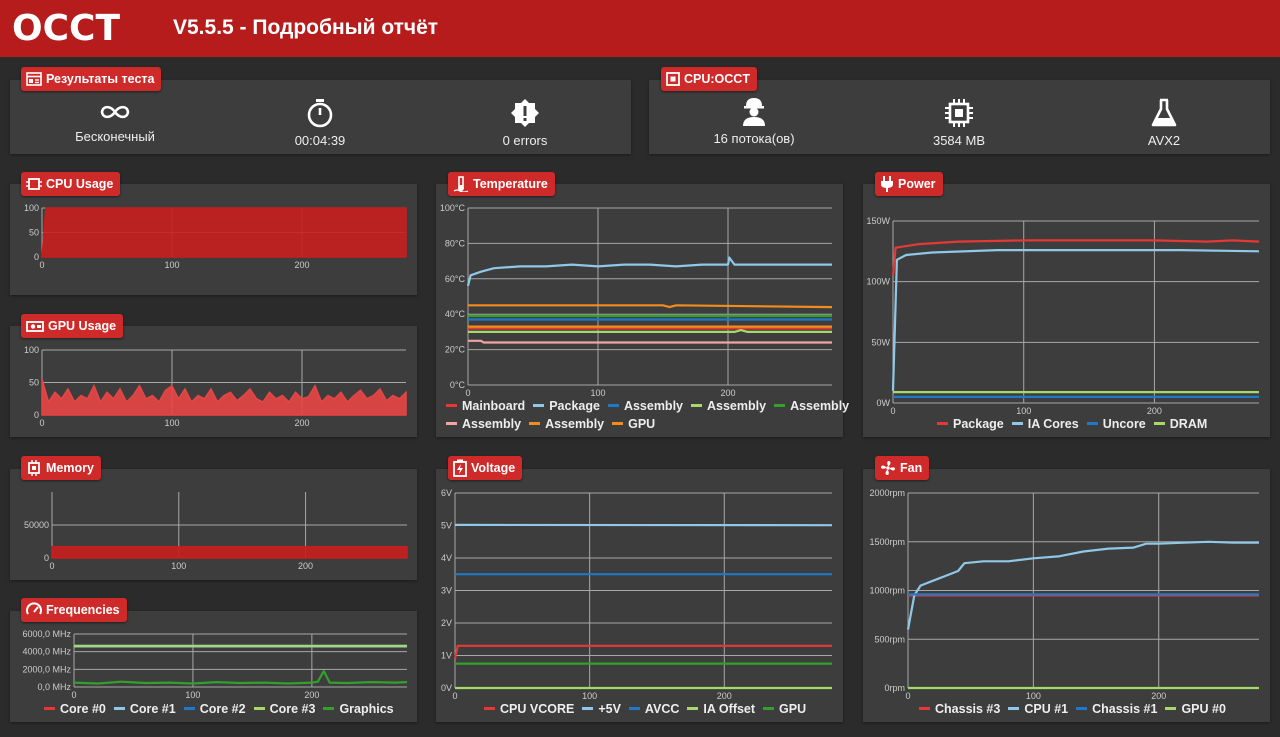 The width and height of the screenshot is (1280, 737). Describe the element at coordinates (1180, 424) in the screenshot. I see `legend-item: DRAM` at that location.